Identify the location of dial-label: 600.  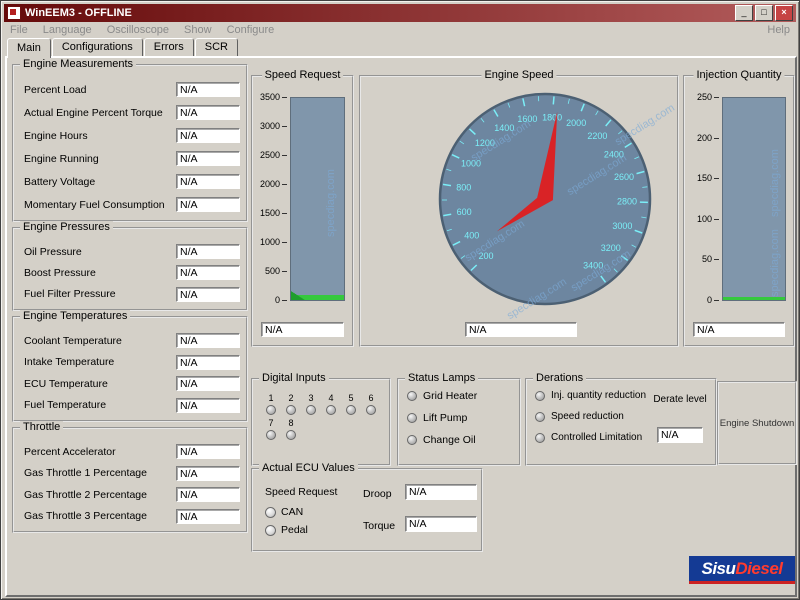
(464, 212).